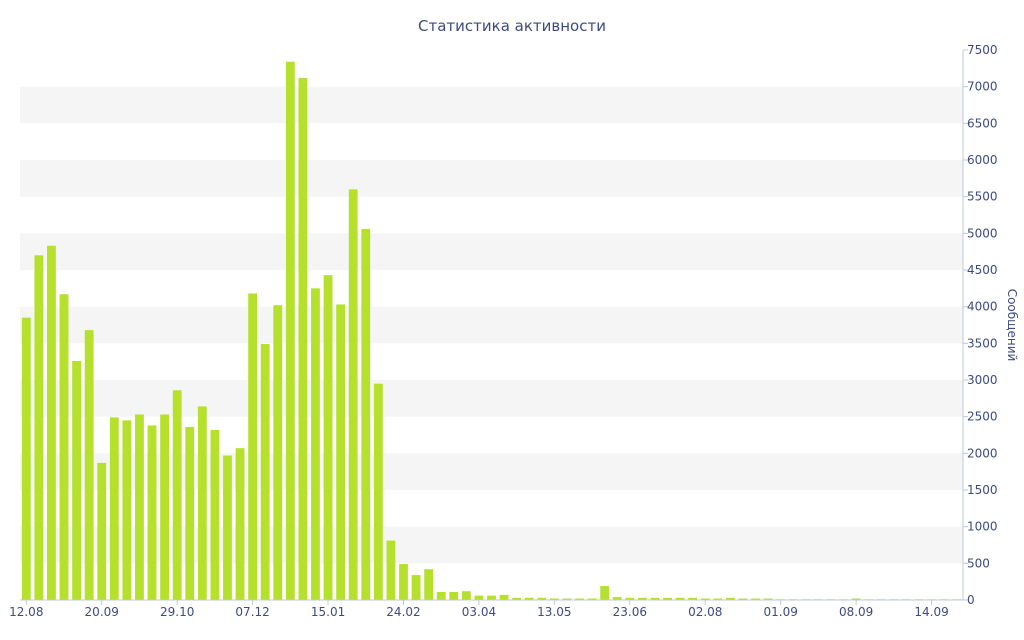 The image size is (1024, 640). Describe the element at coordinates (971, 600) in the screenshot. I see `y-tick-label: 0` at that location.